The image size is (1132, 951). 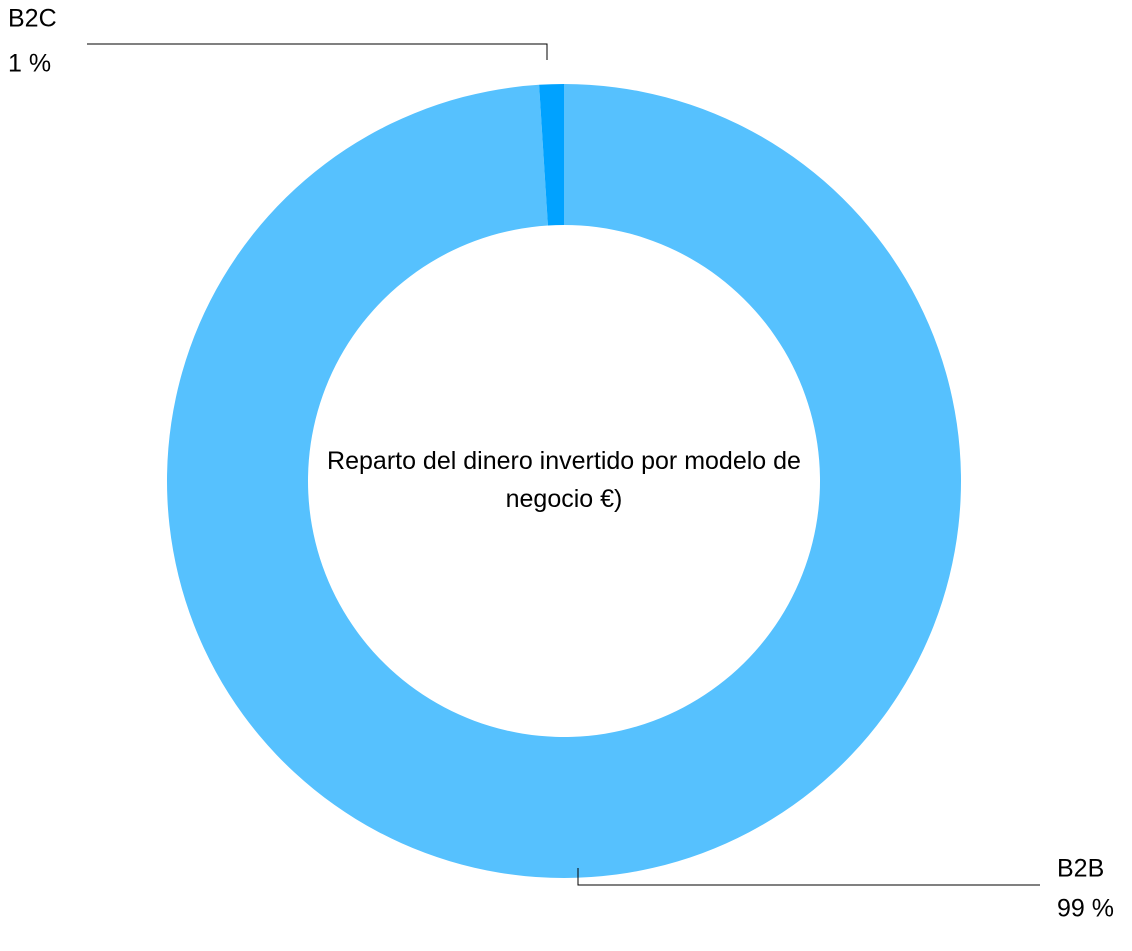 I want to click on slice-label: B2C, so click(x=32, y=19).